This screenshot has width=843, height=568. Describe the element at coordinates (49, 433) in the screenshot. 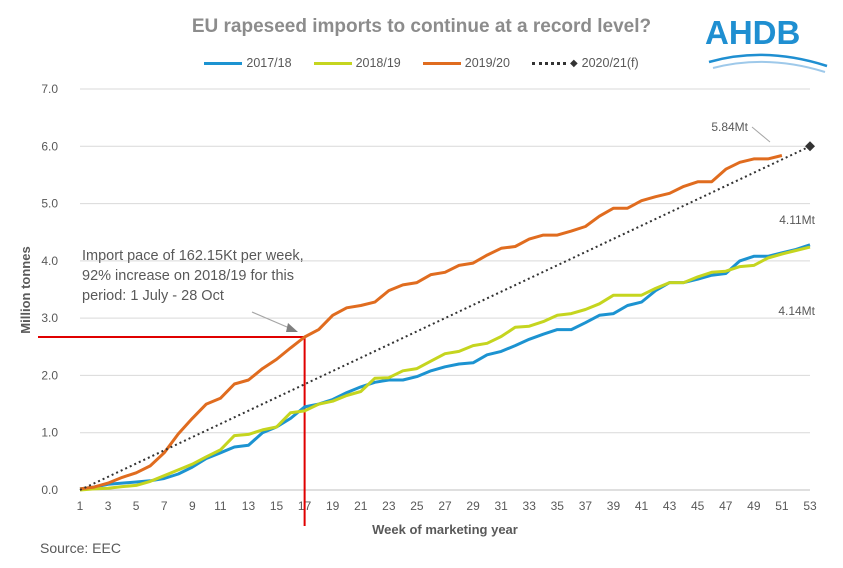

I see `y-tick-label: 1.0` at that location.